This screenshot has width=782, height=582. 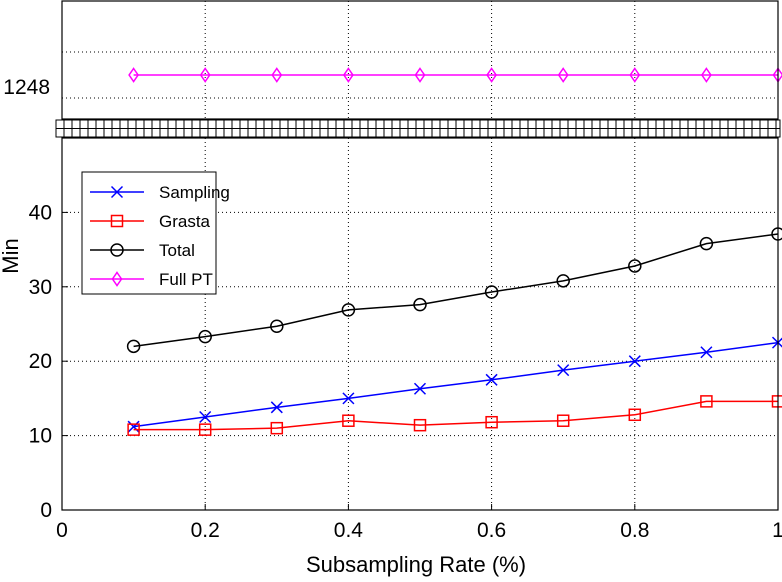 What do you see at coordinates (185, 221) in the screenshot?
I see `legend-label-grasta: Grasta` at bounding box center [185, 221].